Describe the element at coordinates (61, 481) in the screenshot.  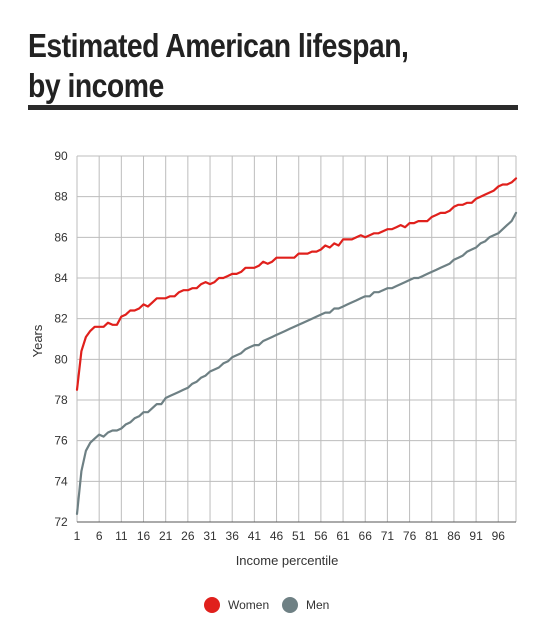
I see `y-tick-label-74: 74` at that location.